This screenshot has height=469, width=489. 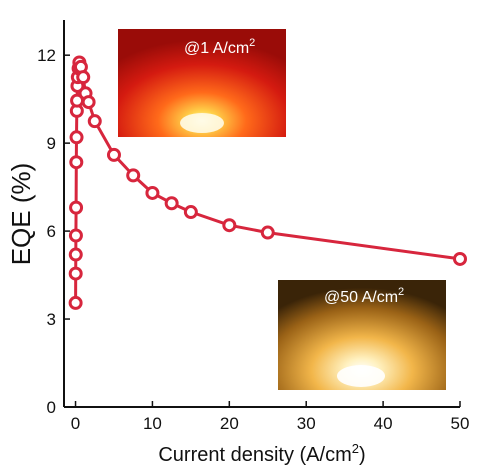 I want to click on x-axis-ticks: 0 10 20 30 40 50, so click(x=270, y=417).